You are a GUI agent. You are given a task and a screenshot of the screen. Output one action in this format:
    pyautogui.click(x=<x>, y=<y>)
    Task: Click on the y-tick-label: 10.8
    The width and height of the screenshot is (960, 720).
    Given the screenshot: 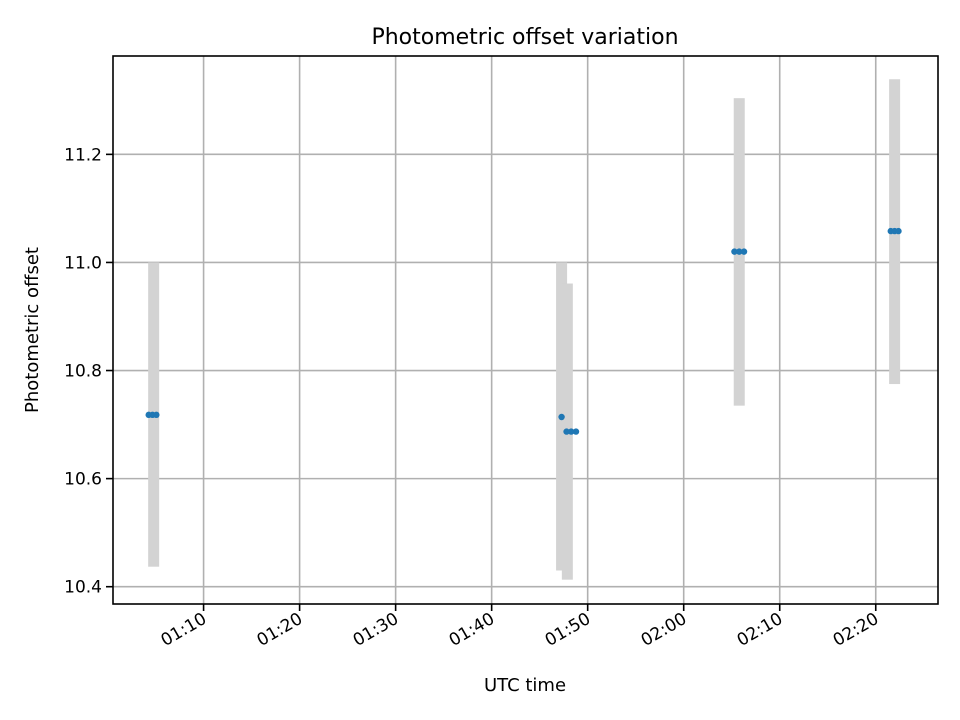 What is the action you would take?
    pyautogui.click(x=83, y=372)
    